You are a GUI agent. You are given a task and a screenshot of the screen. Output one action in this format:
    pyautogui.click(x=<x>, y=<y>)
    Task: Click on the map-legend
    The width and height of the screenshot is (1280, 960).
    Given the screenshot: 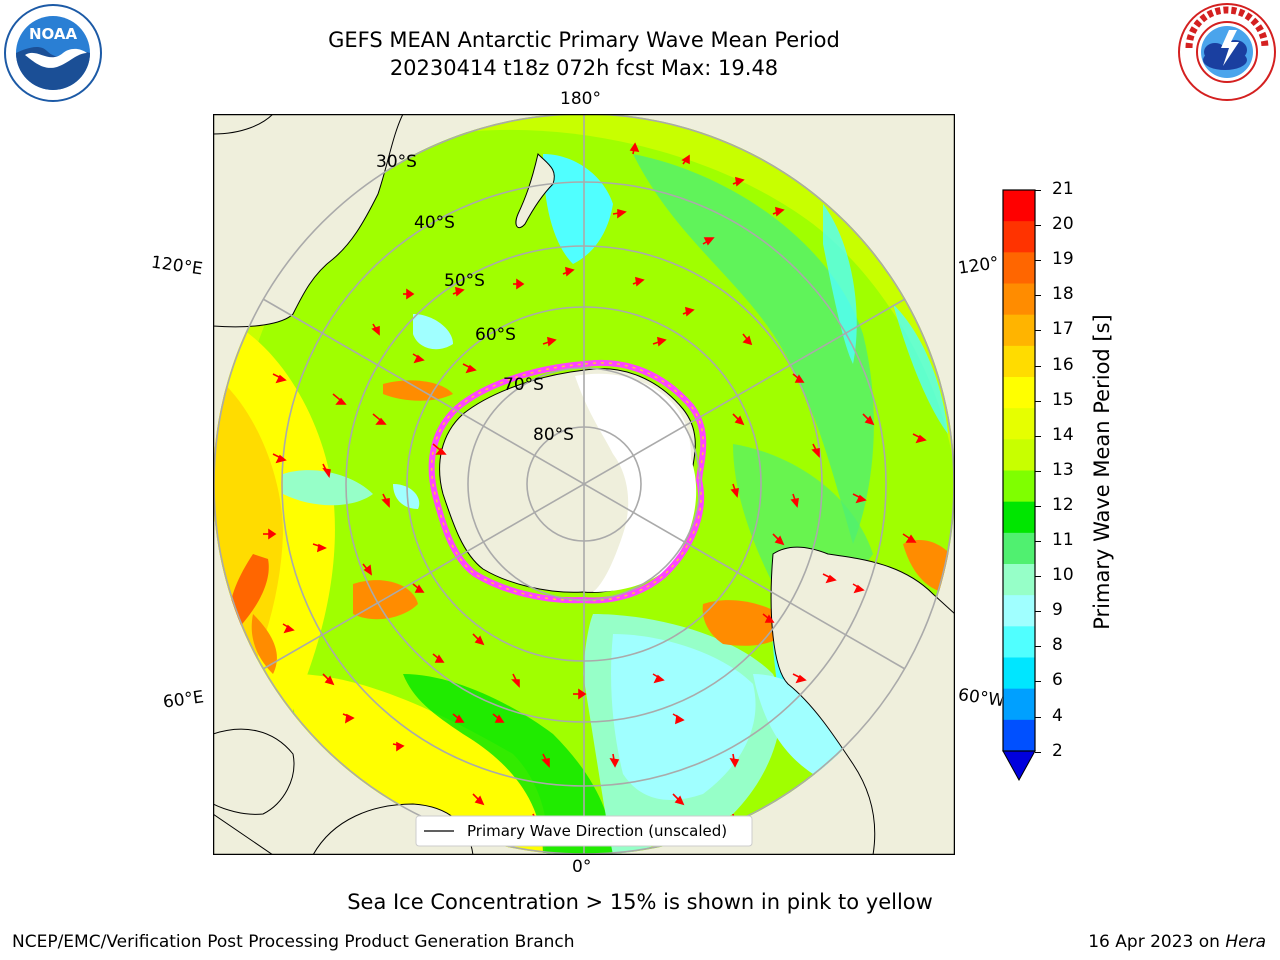 What is the action you would take?
    pyautogui.click(x=584, y=831)
    